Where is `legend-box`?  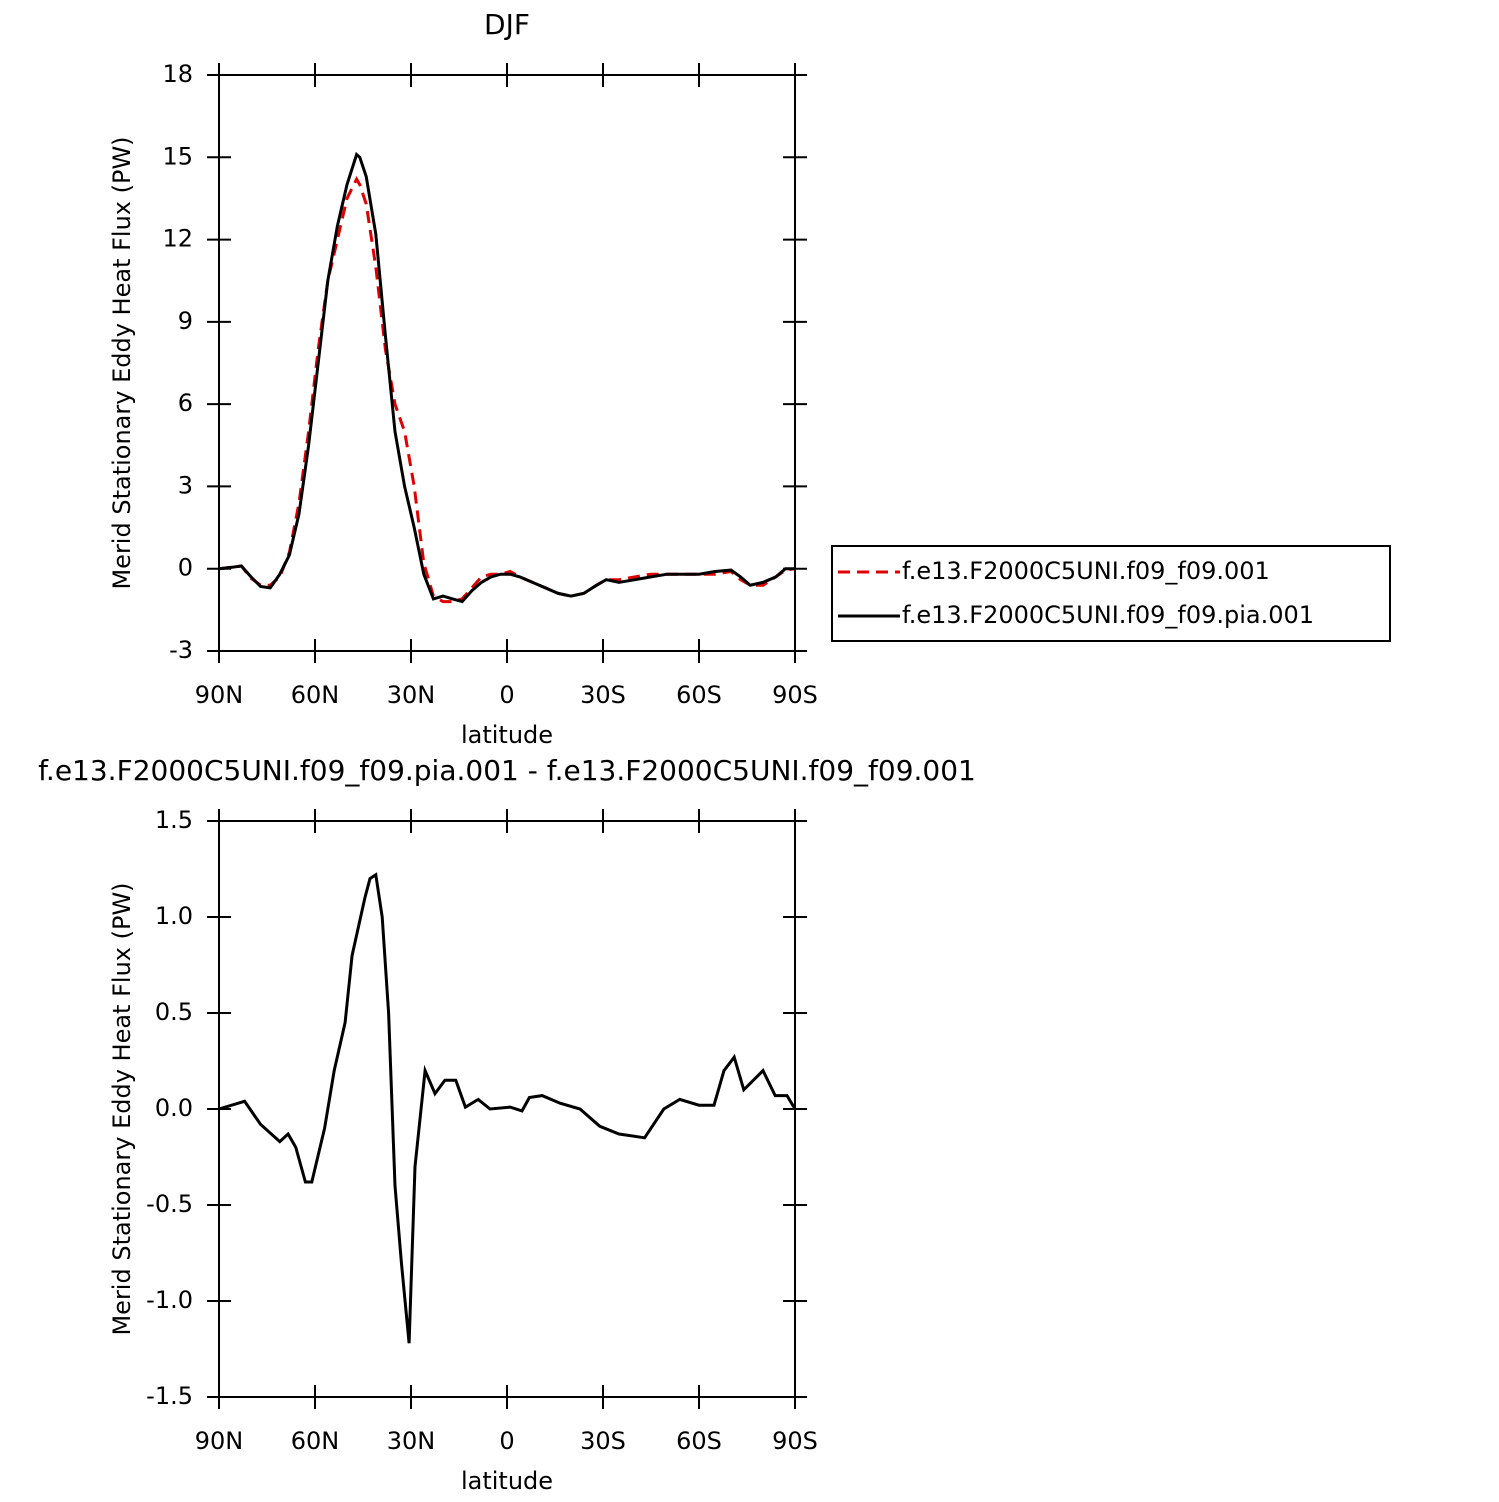
legend-box is located at coordinates (1111, 593).